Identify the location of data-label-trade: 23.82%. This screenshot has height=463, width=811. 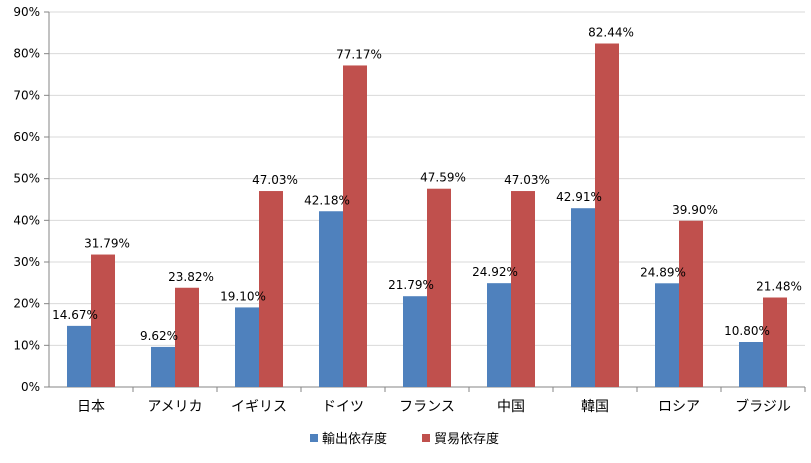
(191, 277).